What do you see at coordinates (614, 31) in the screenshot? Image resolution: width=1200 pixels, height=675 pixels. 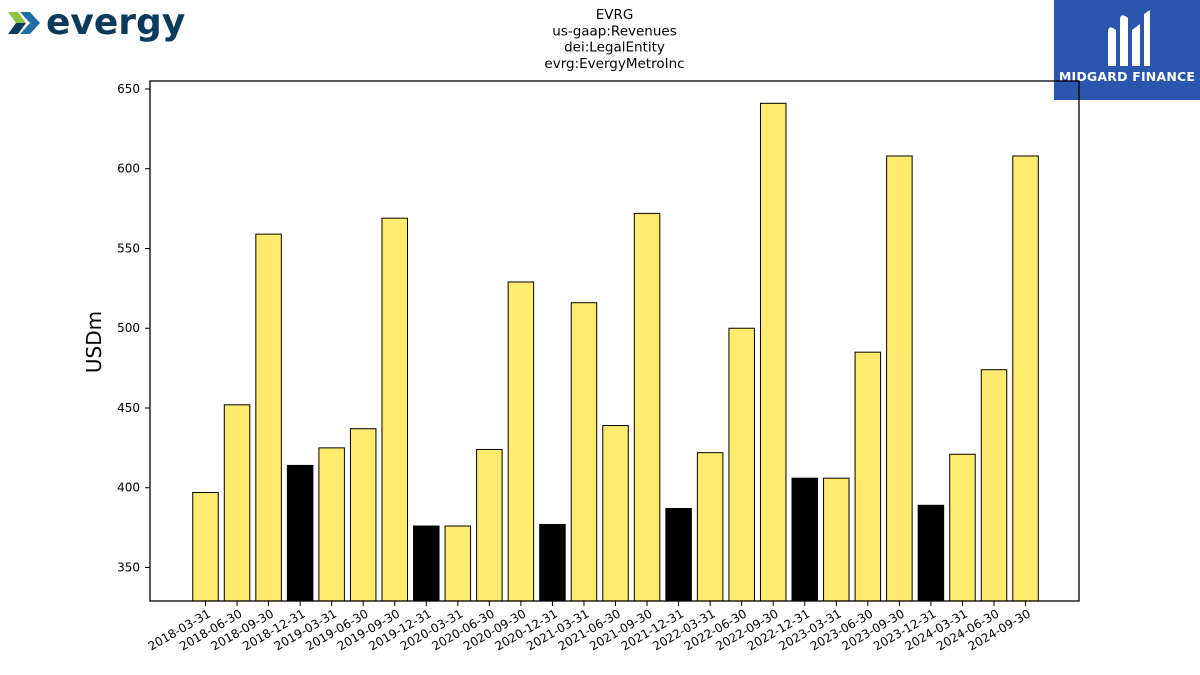 I see `chart-title-line: us-gaap:Revenues` at bounding box center [614, 31].